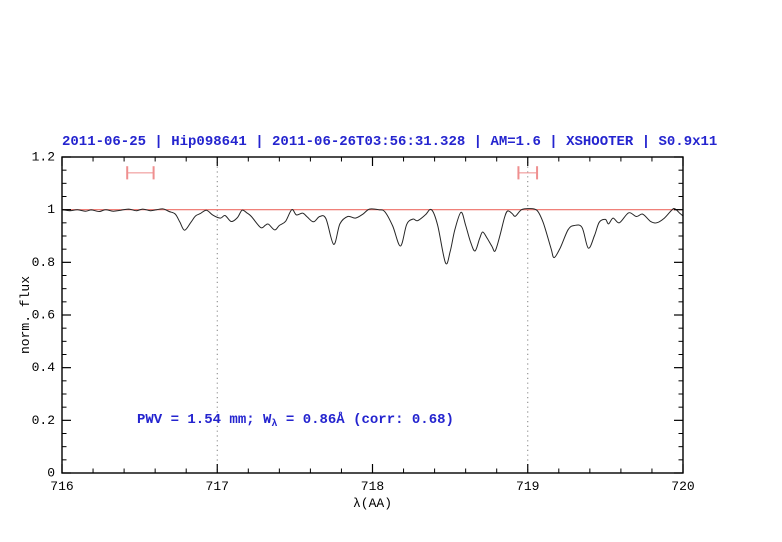  I want to click on y-tick-label: 1.2, so click(43, 157).